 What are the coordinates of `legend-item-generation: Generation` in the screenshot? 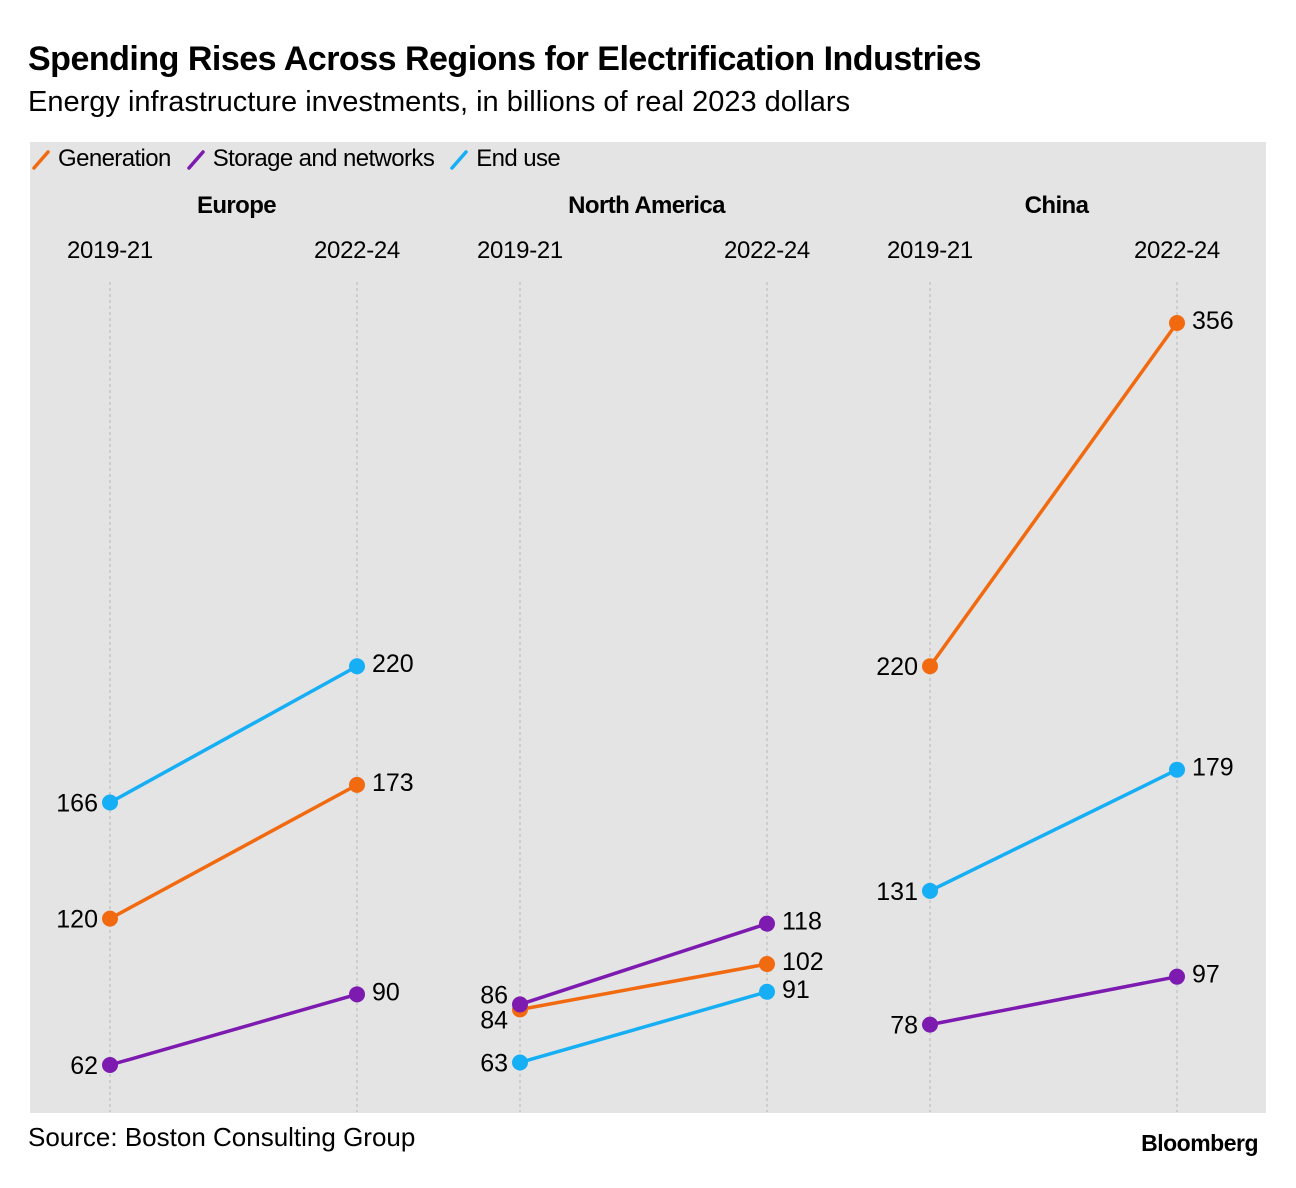 It's located at (100, 159).